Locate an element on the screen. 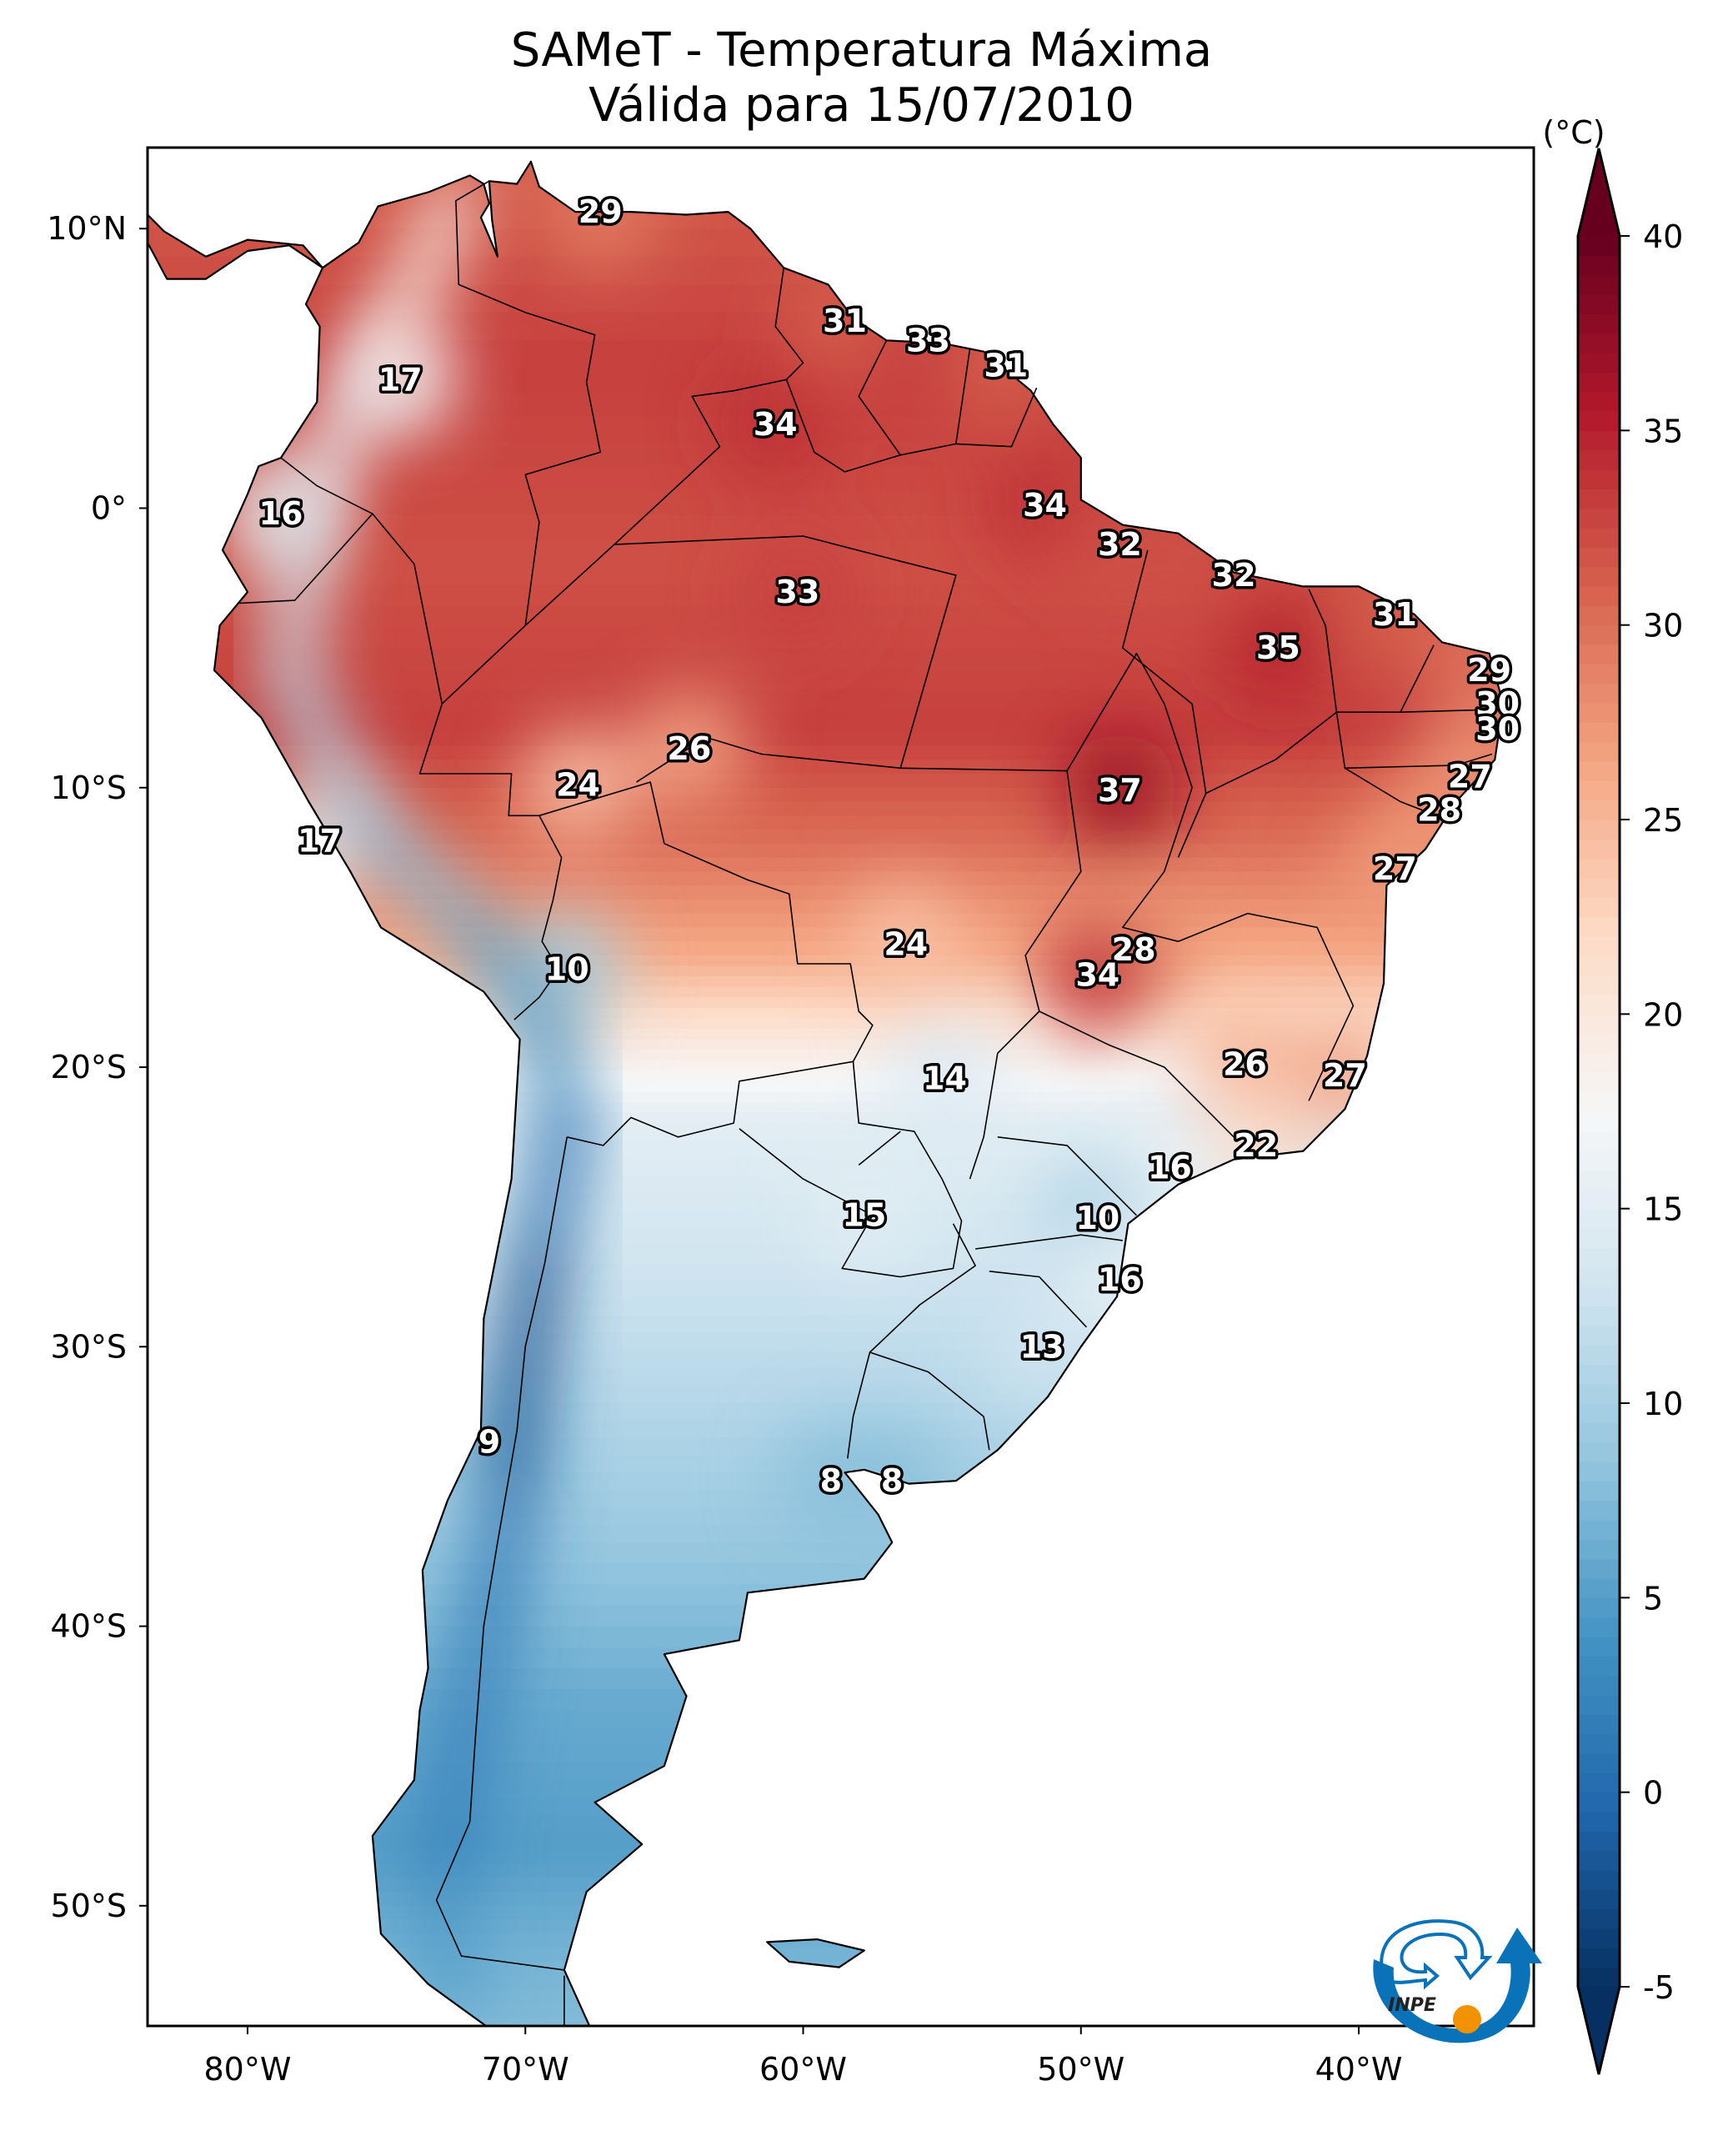  logo-text: INPE is located at coordinates (1412, 2005).